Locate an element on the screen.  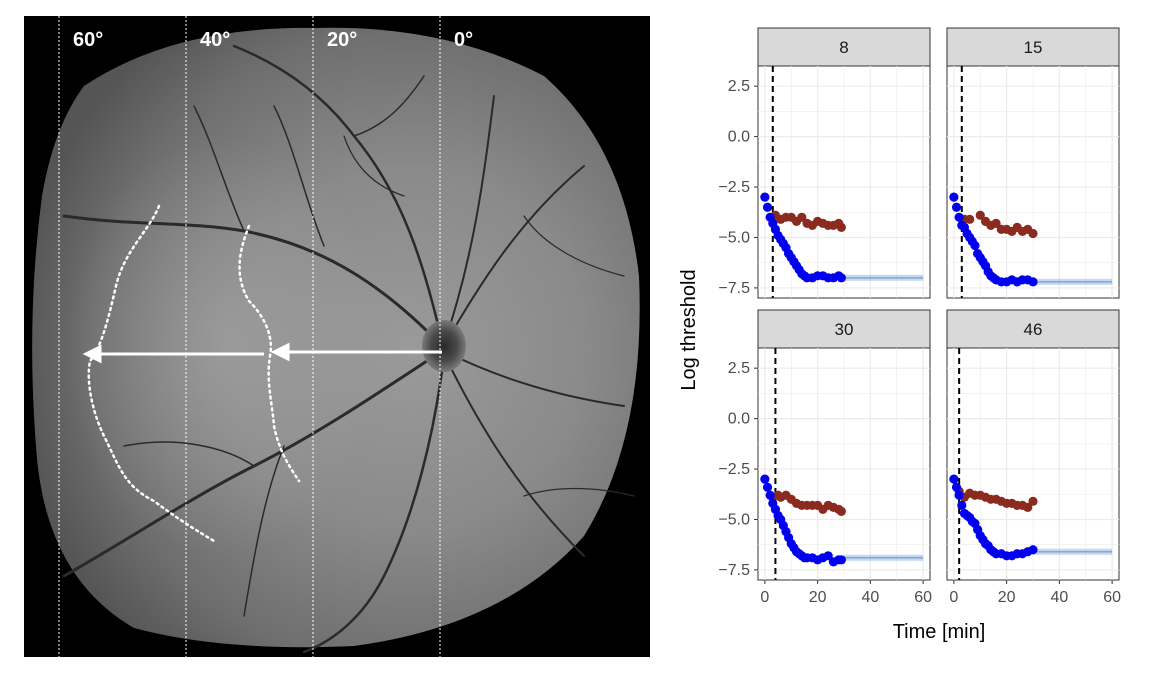
facet-strip-label: 46 is located at coordinates (1033, 329).